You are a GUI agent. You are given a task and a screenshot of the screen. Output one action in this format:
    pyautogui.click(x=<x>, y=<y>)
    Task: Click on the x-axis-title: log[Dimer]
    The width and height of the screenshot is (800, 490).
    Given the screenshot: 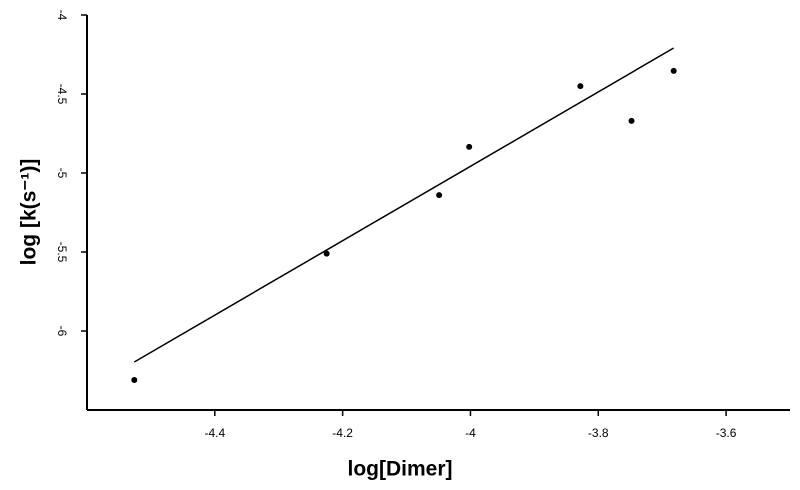 What is the action you would take?
    pyautogui.click(x=400, y=469)
    